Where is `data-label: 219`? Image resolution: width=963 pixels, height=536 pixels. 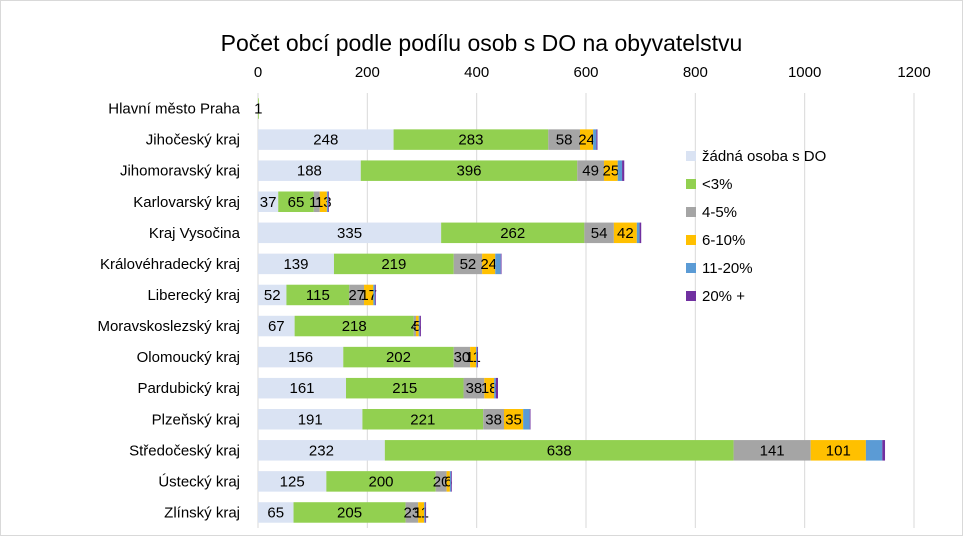 data-label: 219 is located at coordinates (393, 264).